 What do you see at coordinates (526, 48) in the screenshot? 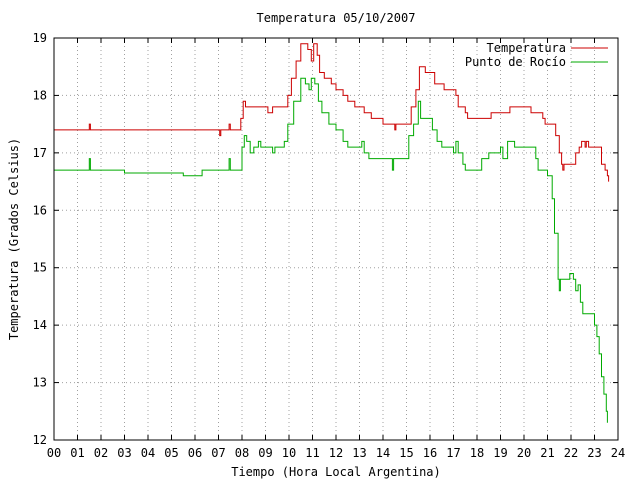
I see `legend-label-temperatura: Temperatura` at bounding box center [526, 48].